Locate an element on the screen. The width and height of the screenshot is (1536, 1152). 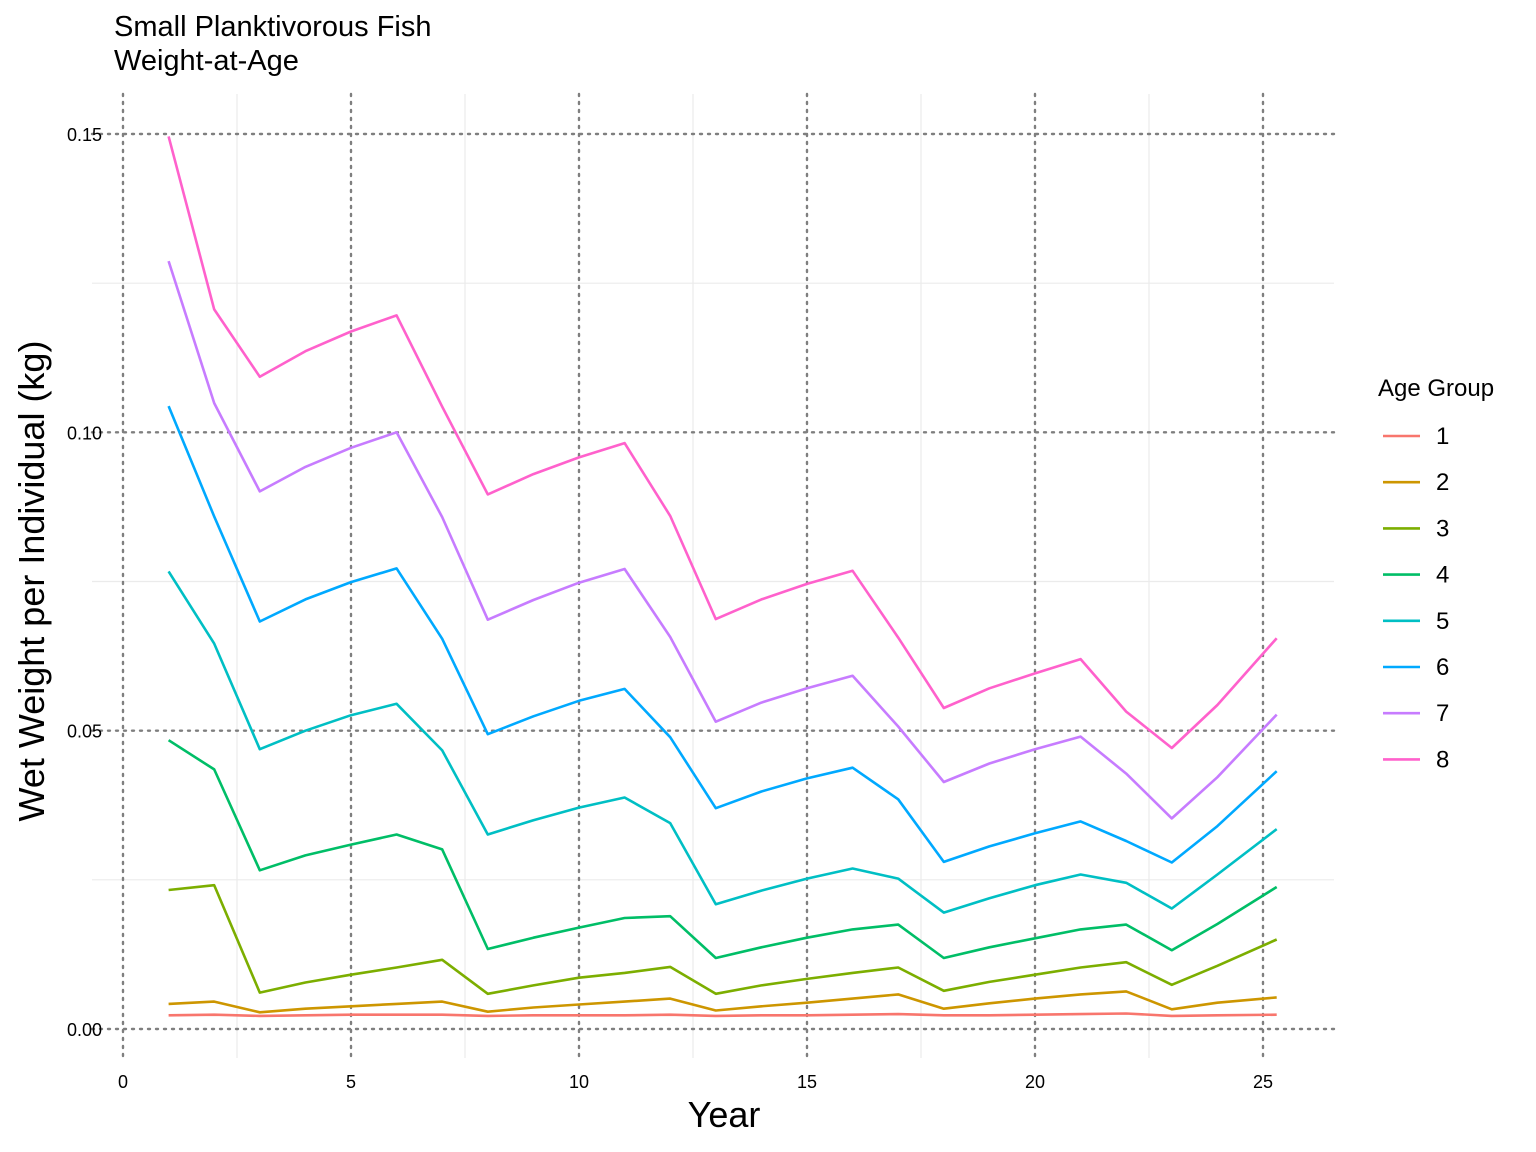
y-axis-ticks: 0.00 0.05 0.10 0.15 is located at coordinates (84, 582).